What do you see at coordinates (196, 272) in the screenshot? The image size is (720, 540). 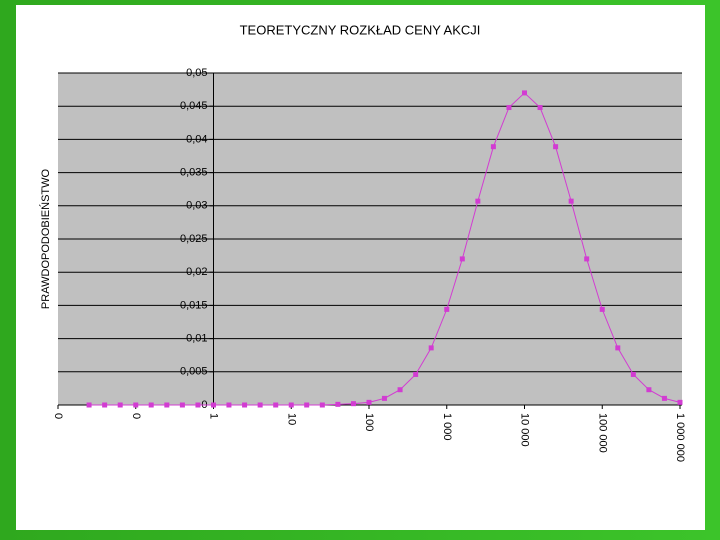 I see `y-tick-label: 0,02` at bounding box center [196, 272].